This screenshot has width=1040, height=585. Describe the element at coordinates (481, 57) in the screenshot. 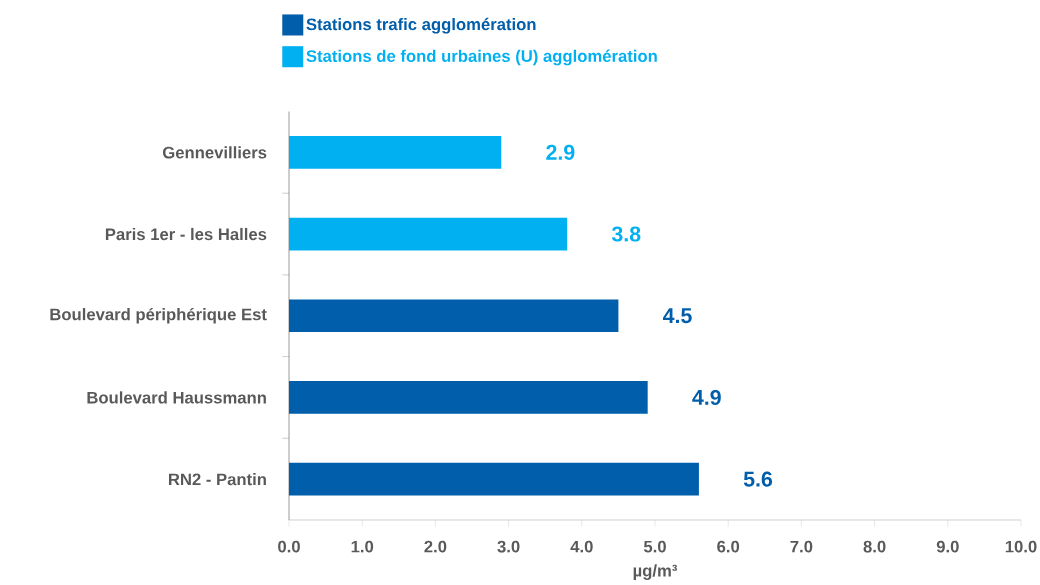

I see `legend-label: Stations de fond urbaines (U) agglomération` at that location.